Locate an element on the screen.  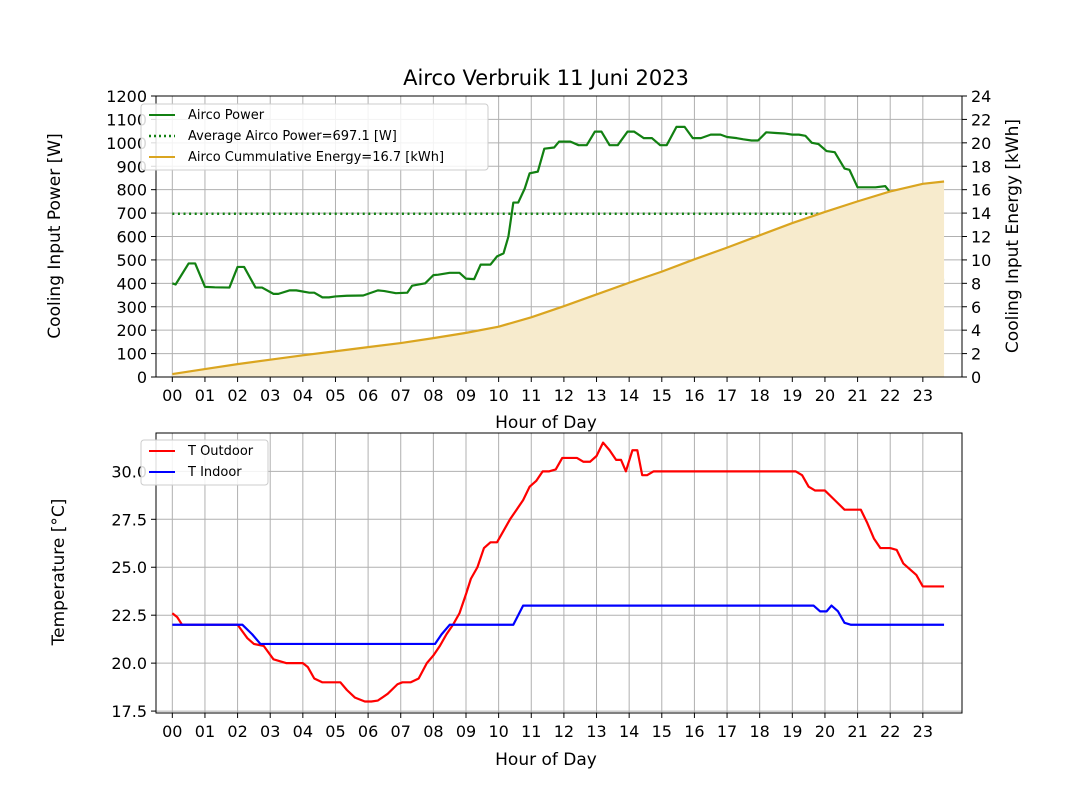
legend: T Outdoor T Indoor is located at coordinates (204, 462).